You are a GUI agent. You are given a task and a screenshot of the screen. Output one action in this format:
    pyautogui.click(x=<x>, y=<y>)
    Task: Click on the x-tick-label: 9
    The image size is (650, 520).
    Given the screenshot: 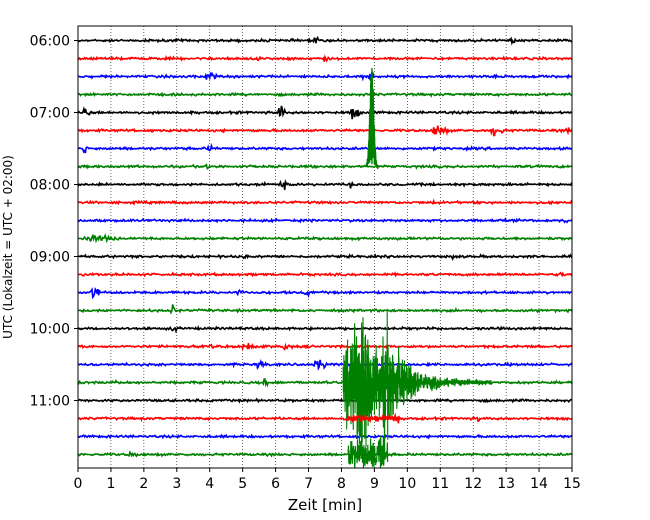 What is the action you would take?
    pyautogui.click(x=374, y=484)
    